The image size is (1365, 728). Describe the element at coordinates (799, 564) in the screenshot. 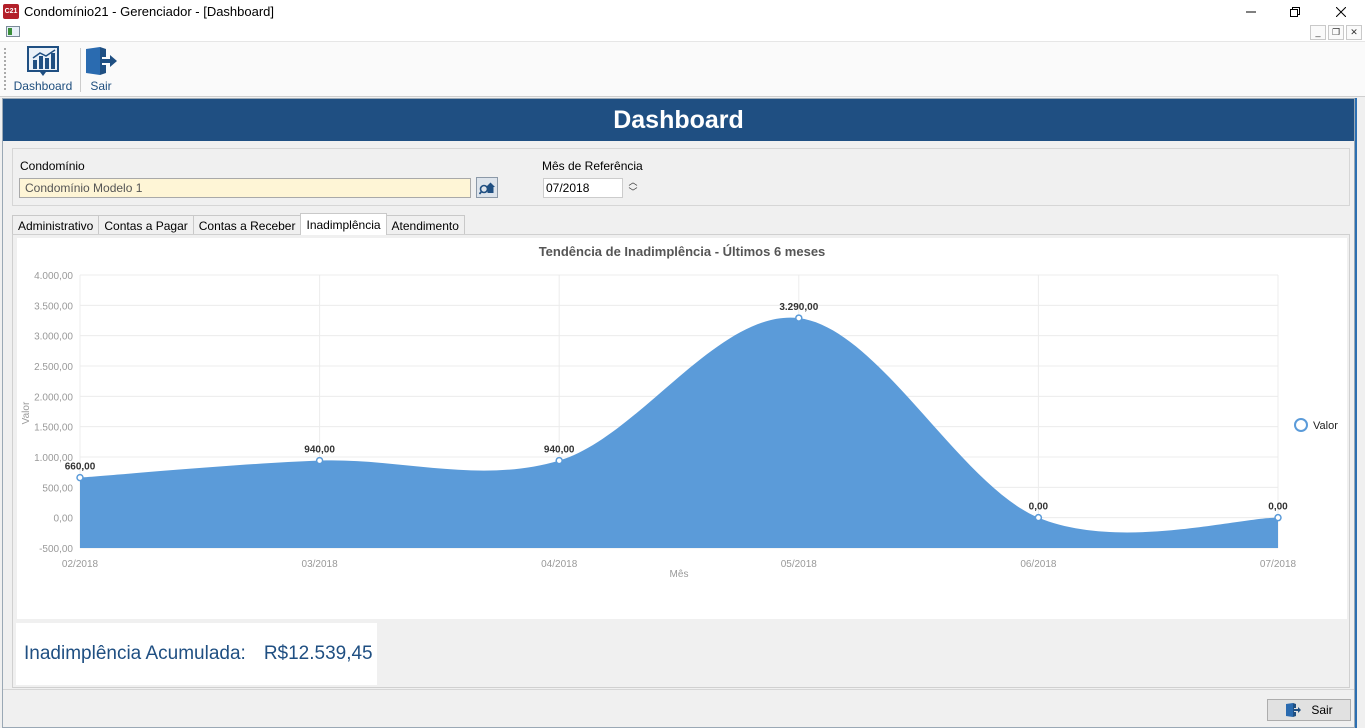

I see `x-tick-label: 05/2018` at that location.